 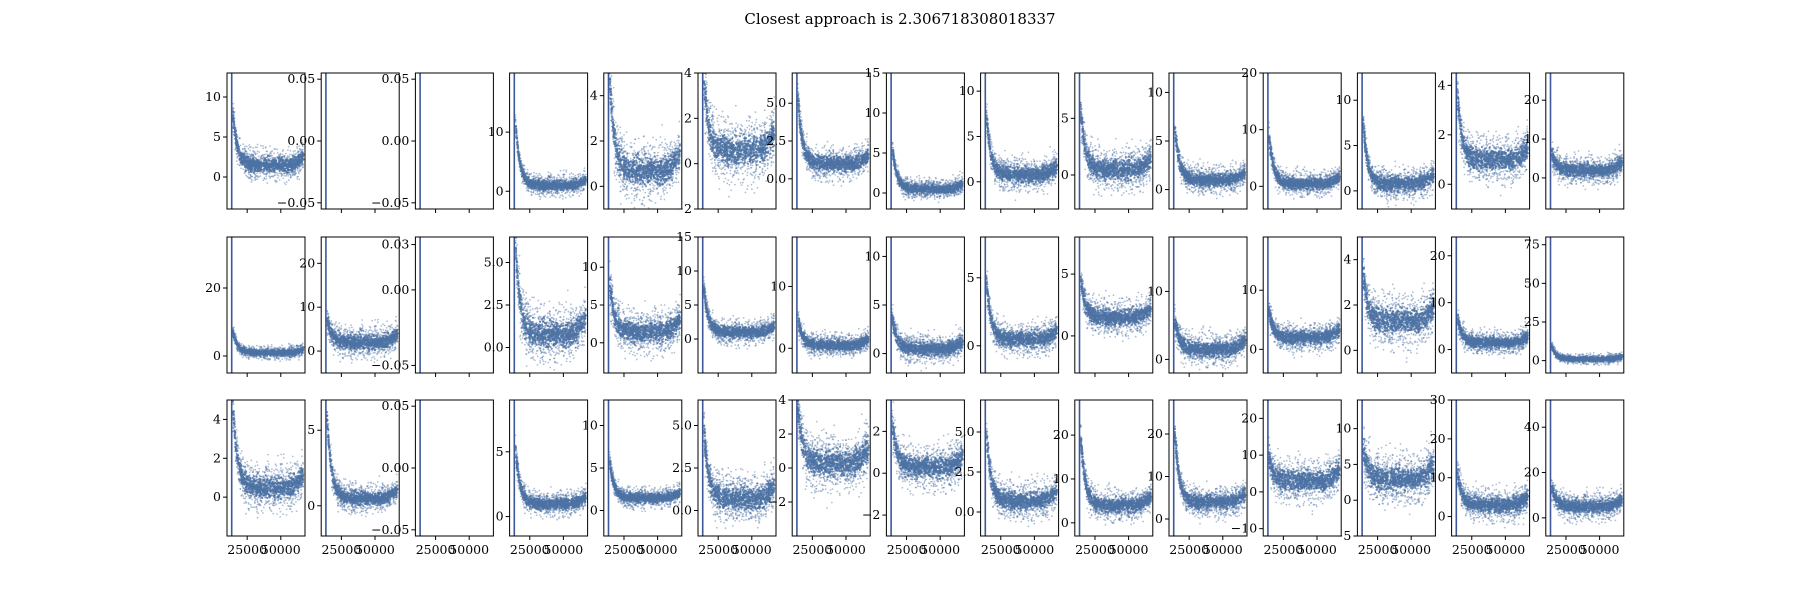 What do you see at coordinates (550, 157) in the screenshot?
I see `scatter-points` at bounding box center [550, 157].